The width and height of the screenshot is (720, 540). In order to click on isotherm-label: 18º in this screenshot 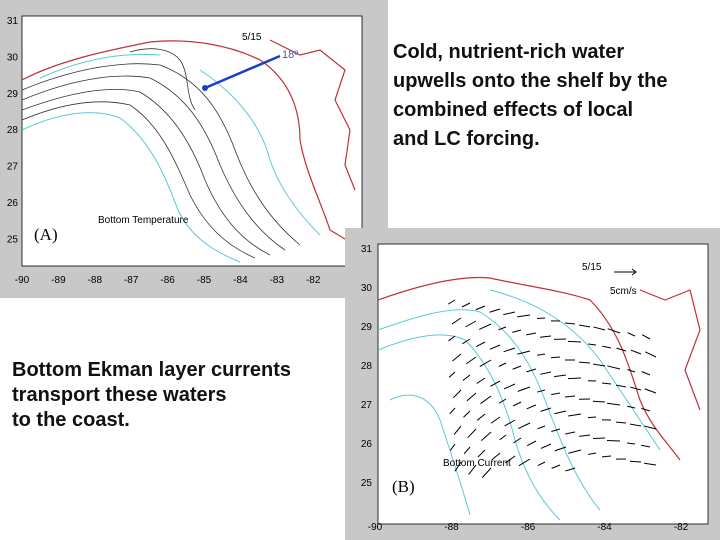, I will do `click(290, 55)`.